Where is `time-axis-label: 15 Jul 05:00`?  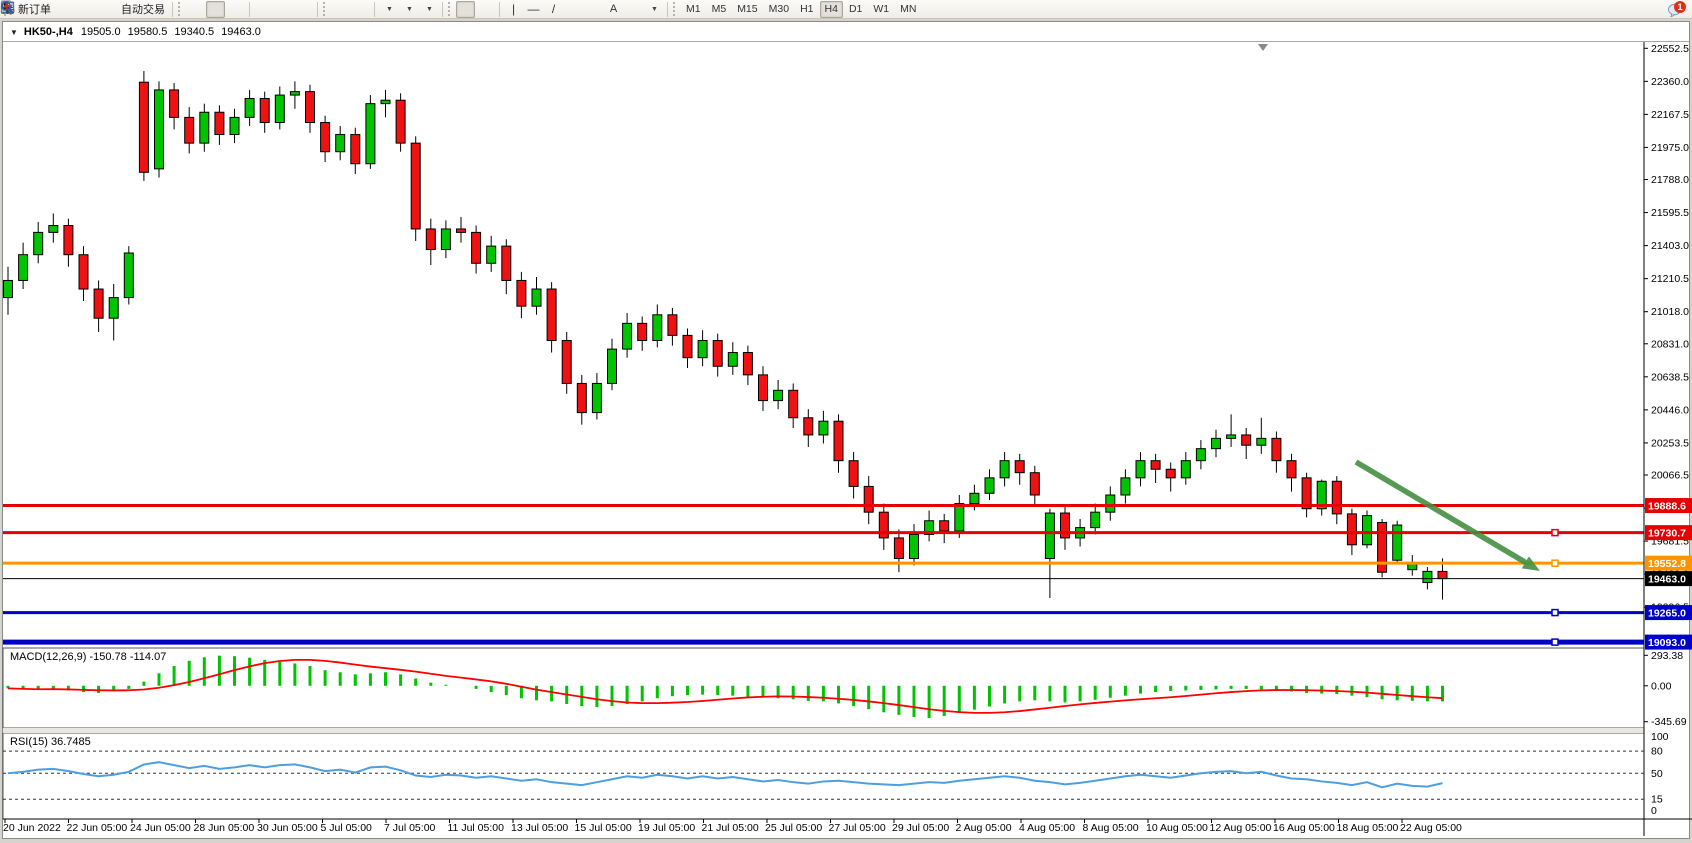 time-axis-label: 15 Jul 05:00 is located at coordinates (603, 828).